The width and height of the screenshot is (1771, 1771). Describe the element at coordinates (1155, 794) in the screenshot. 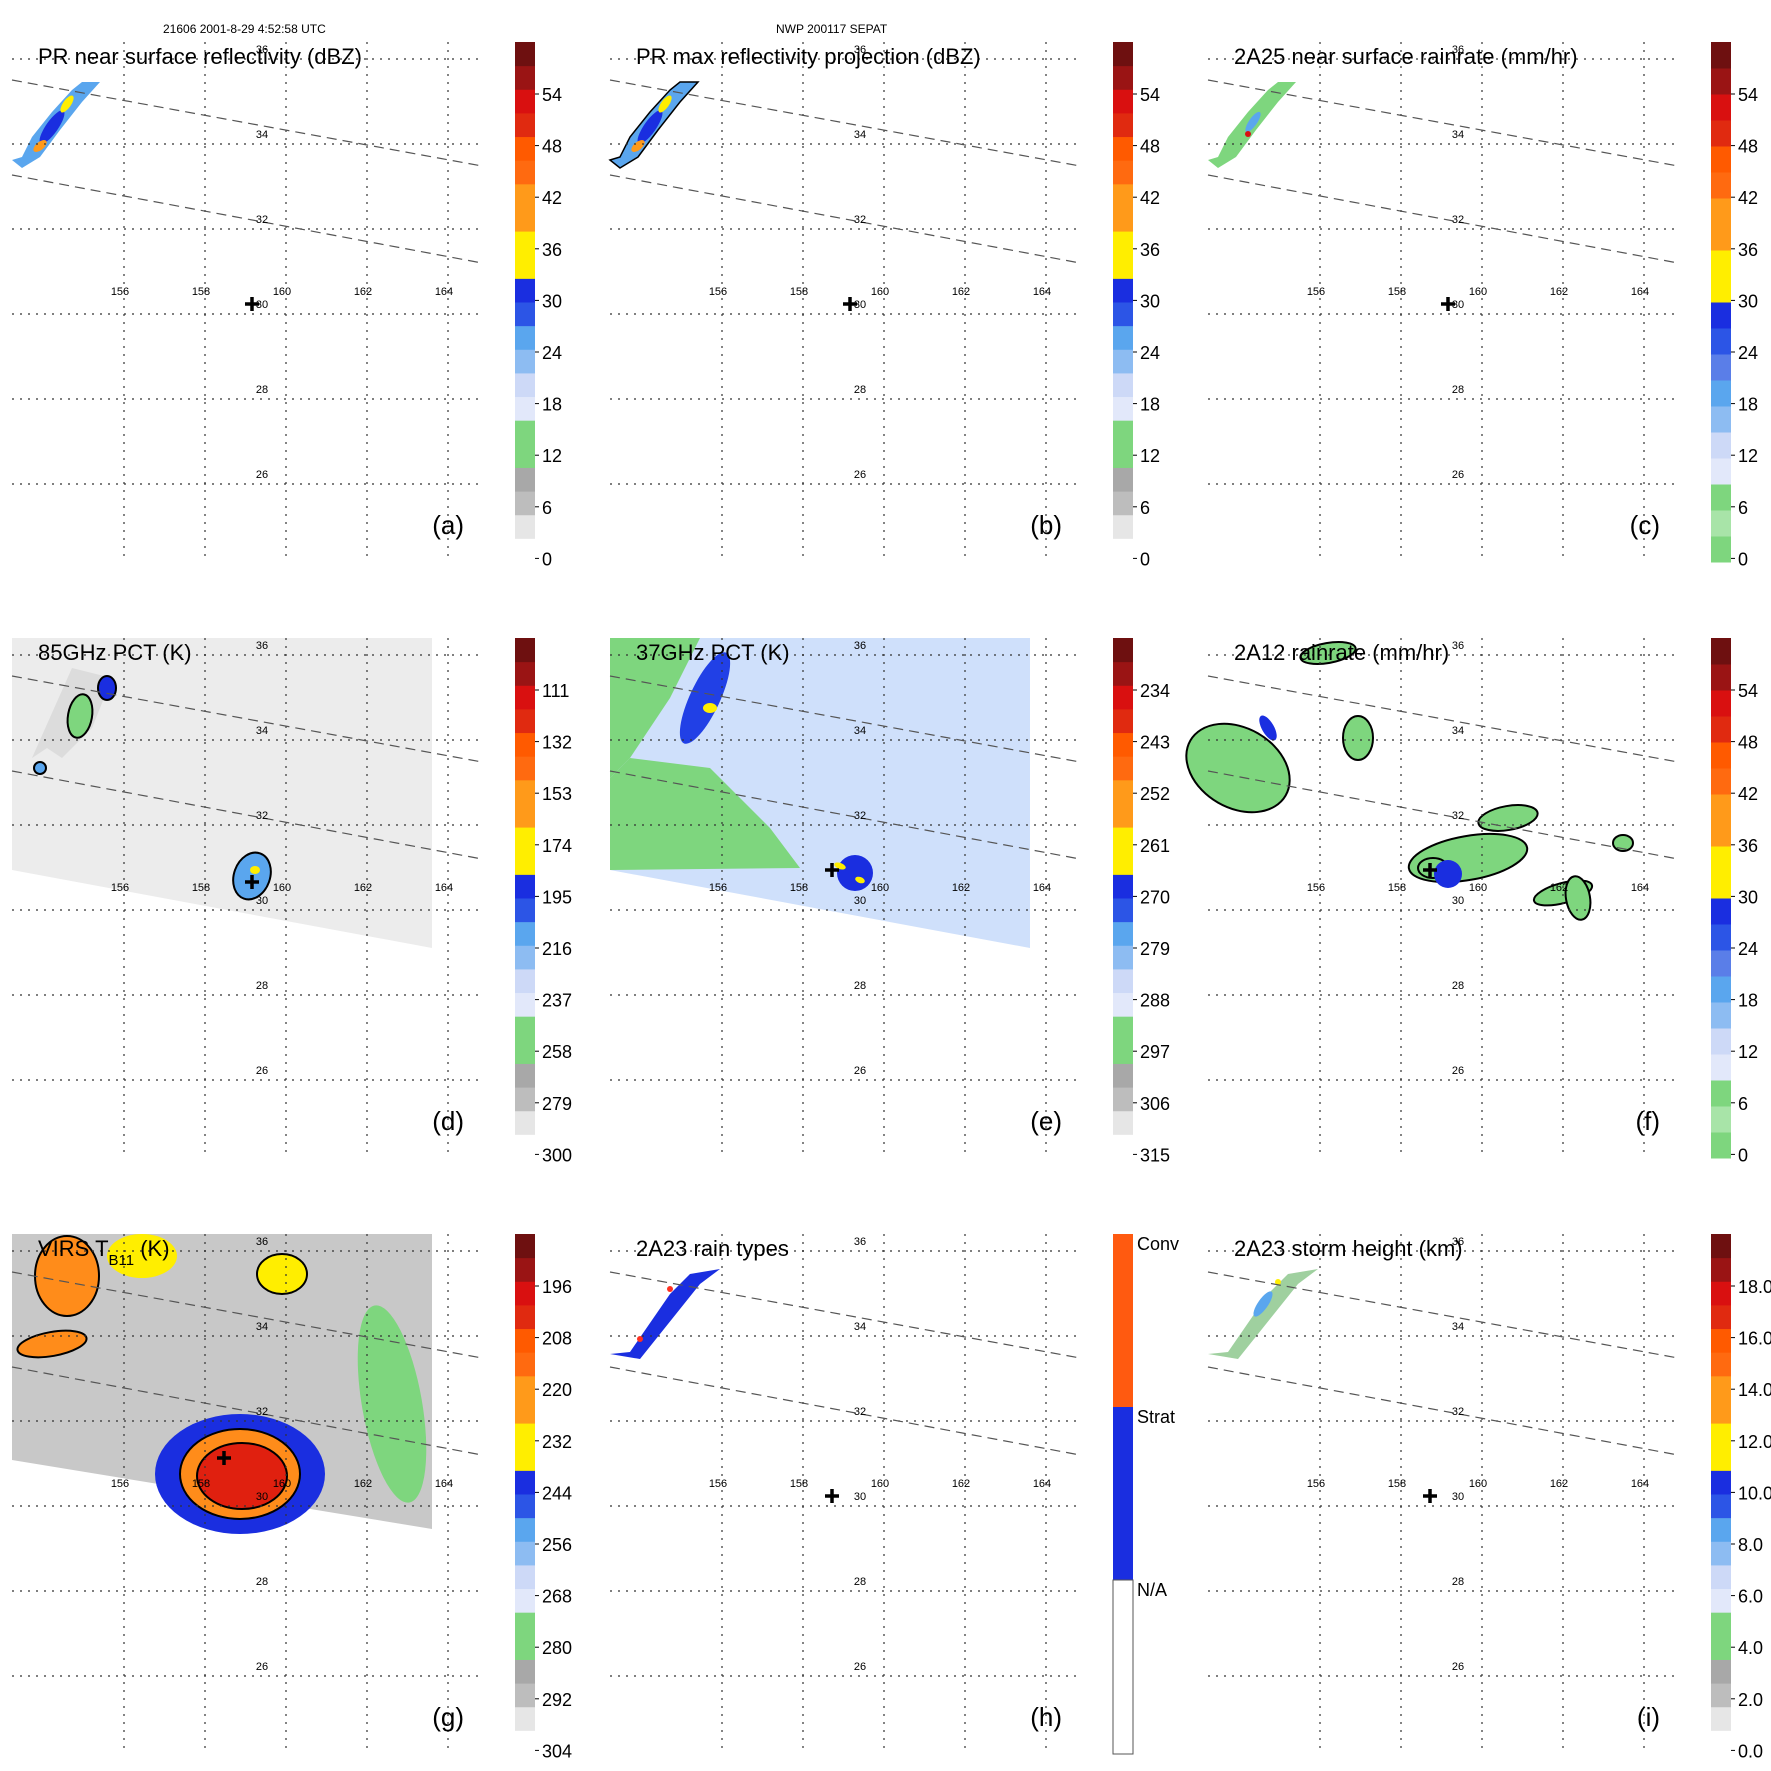

I see `colorbar-tick-label: 252` at that location.